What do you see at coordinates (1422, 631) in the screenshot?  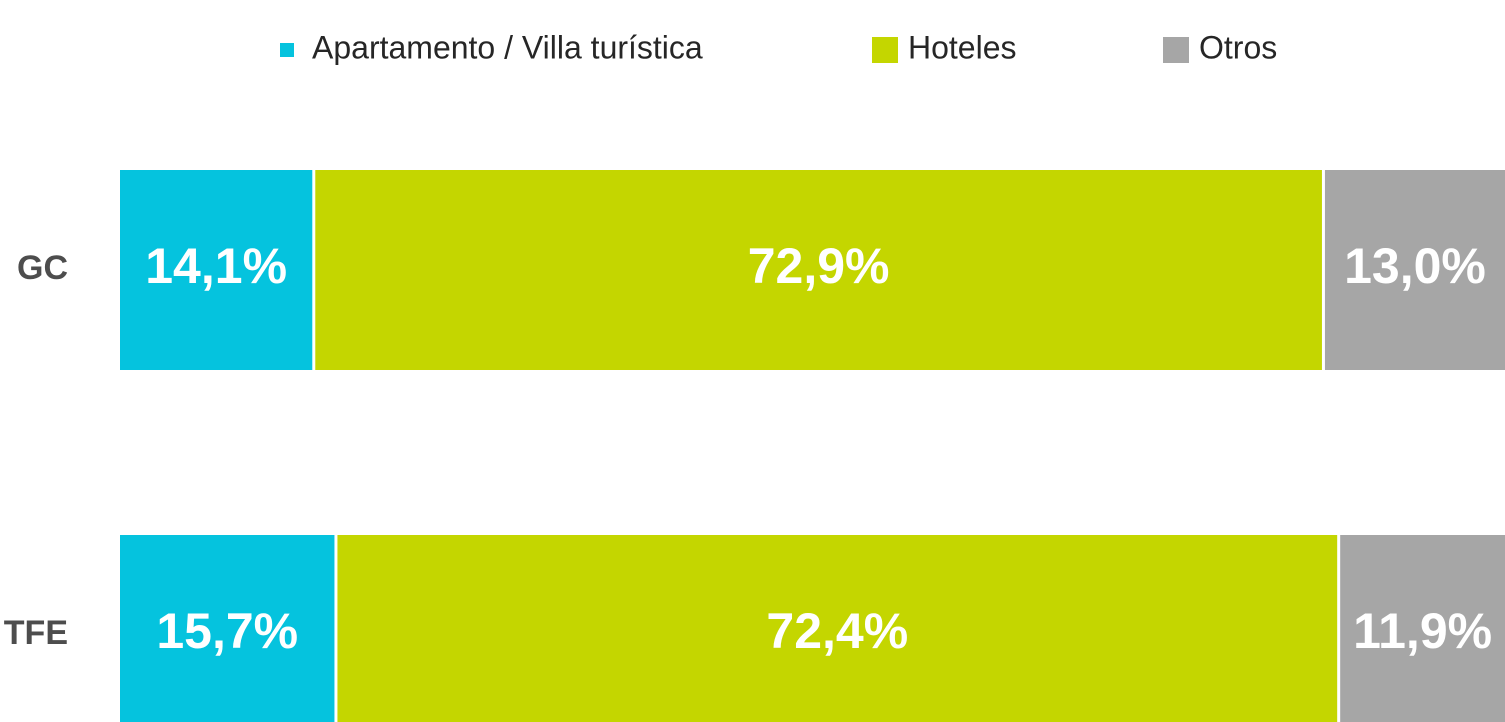 I see `value-label: 11,9%` at bounding box center [1422, 631].